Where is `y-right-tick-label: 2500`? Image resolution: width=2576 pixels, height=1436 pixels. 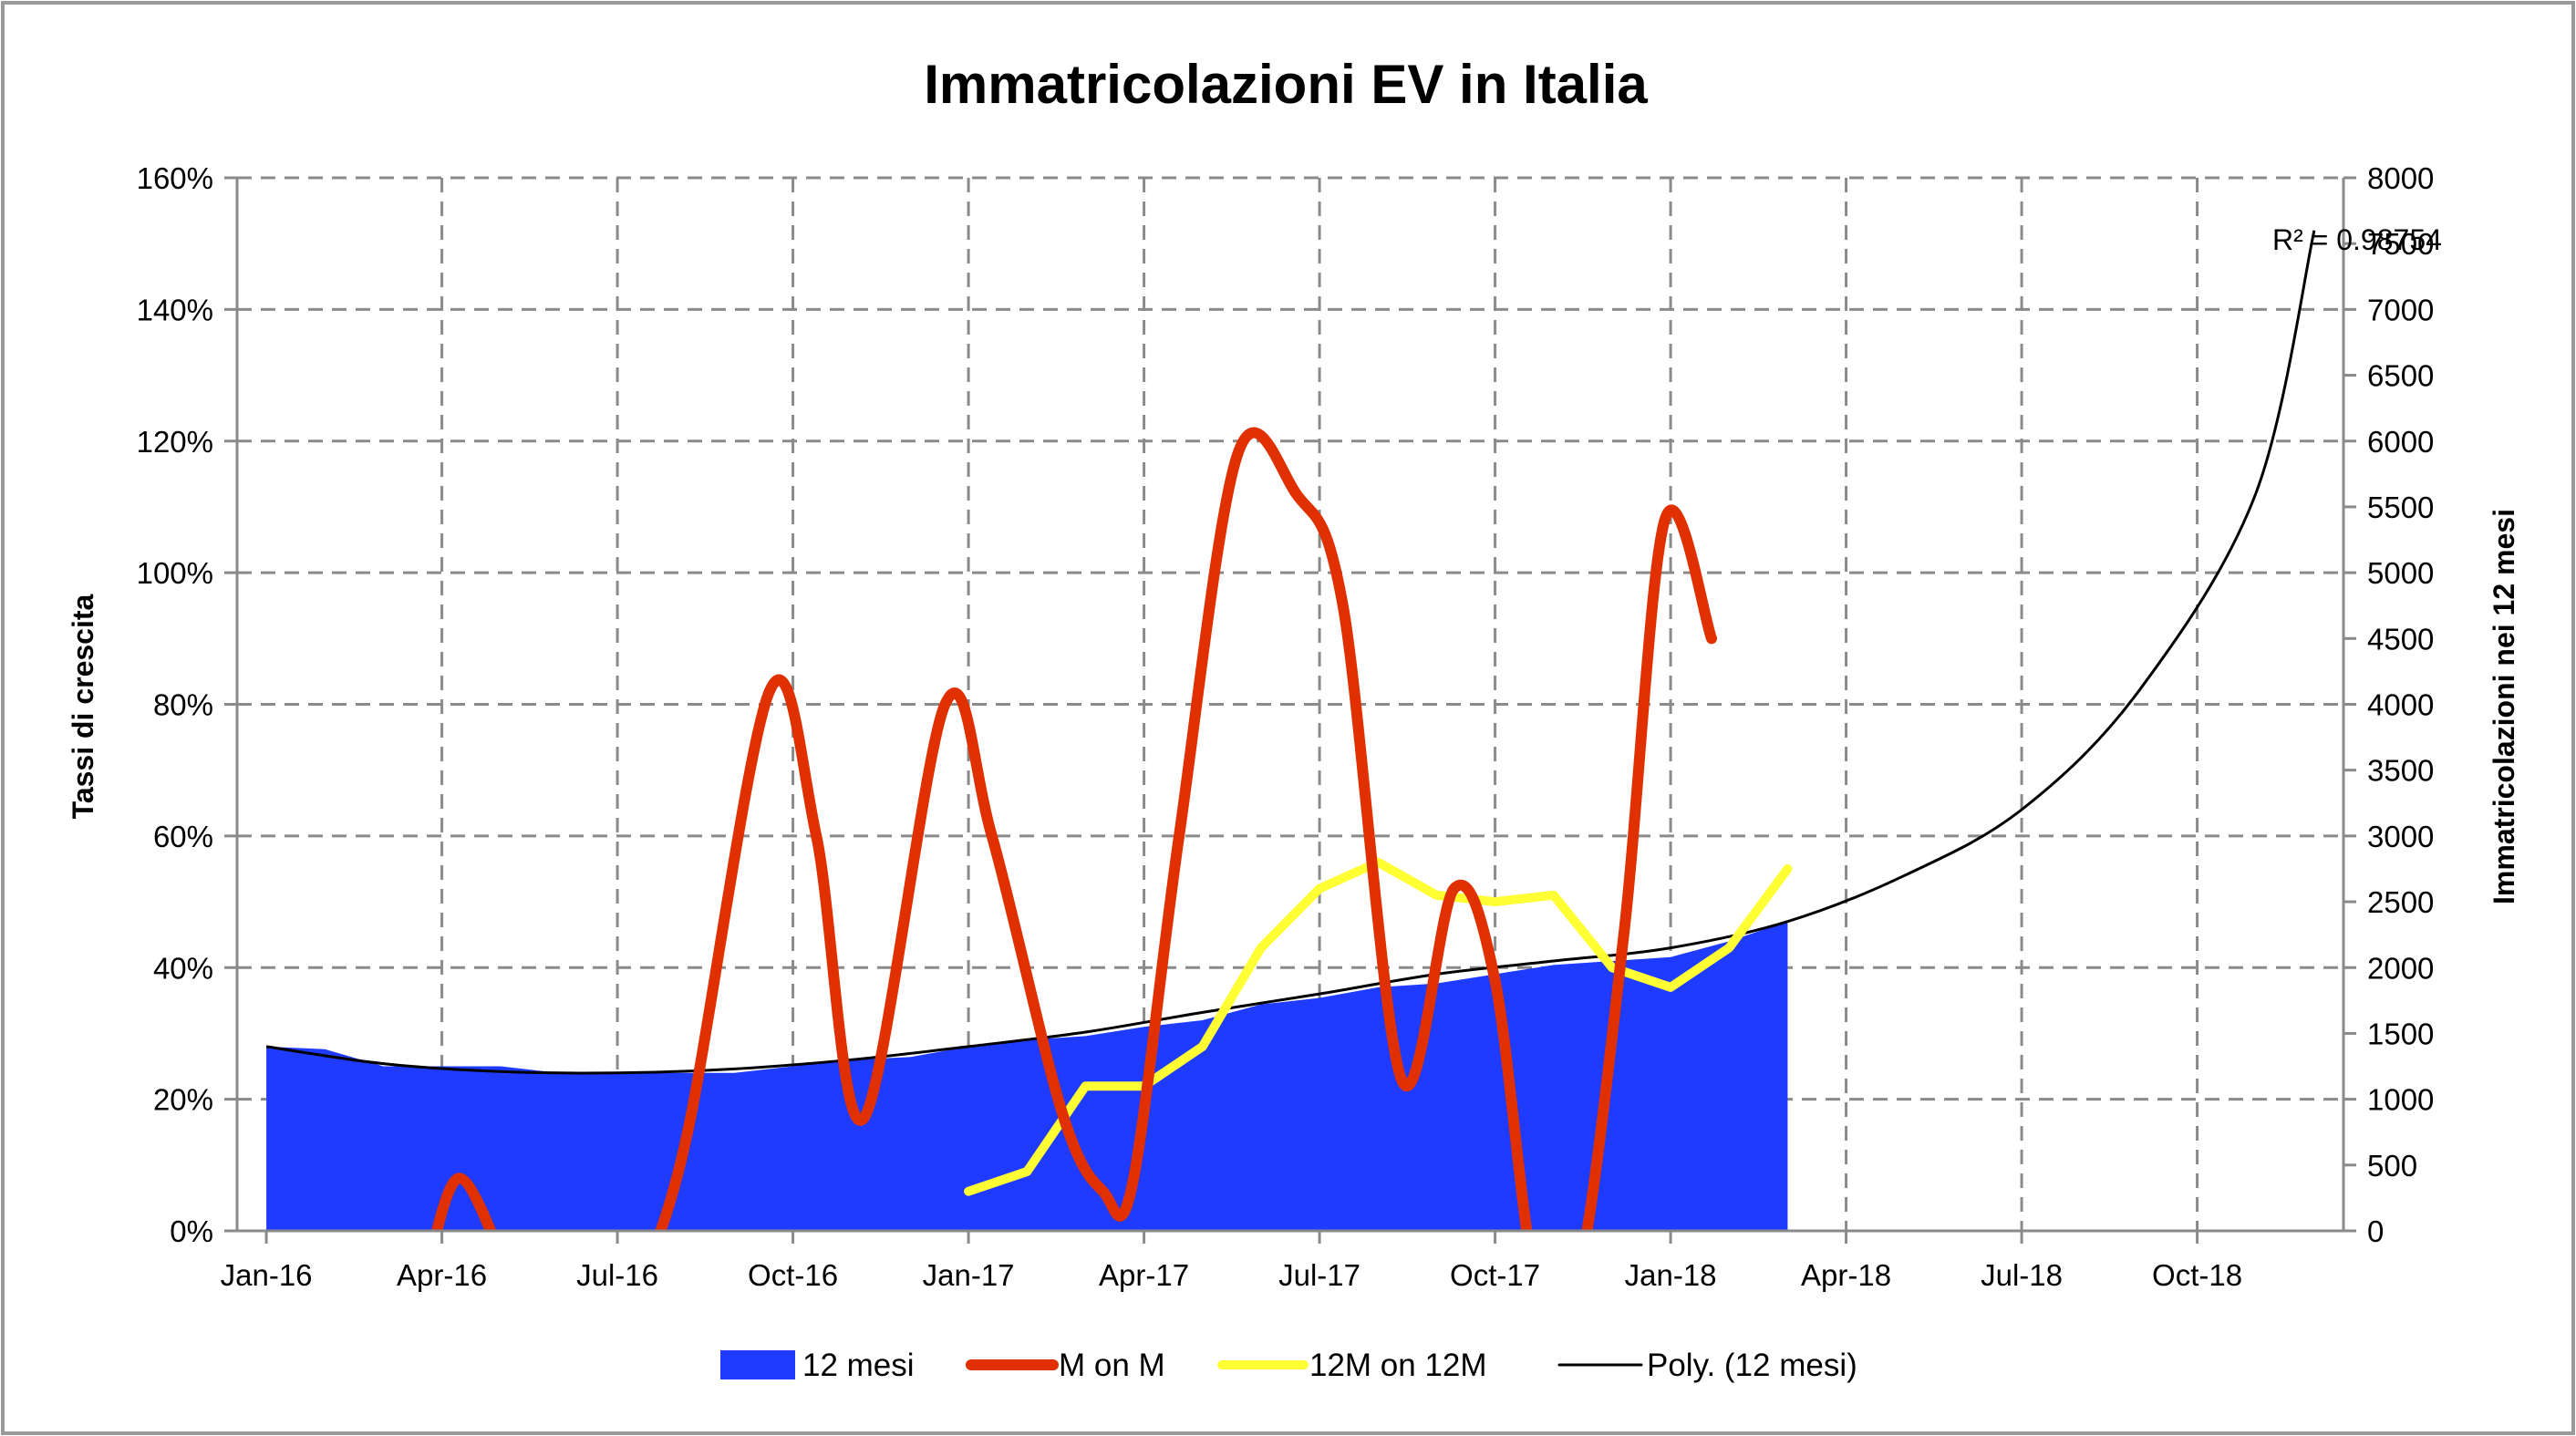 y-right-tick-label: 2500 is located at coordinates (2400, 902).